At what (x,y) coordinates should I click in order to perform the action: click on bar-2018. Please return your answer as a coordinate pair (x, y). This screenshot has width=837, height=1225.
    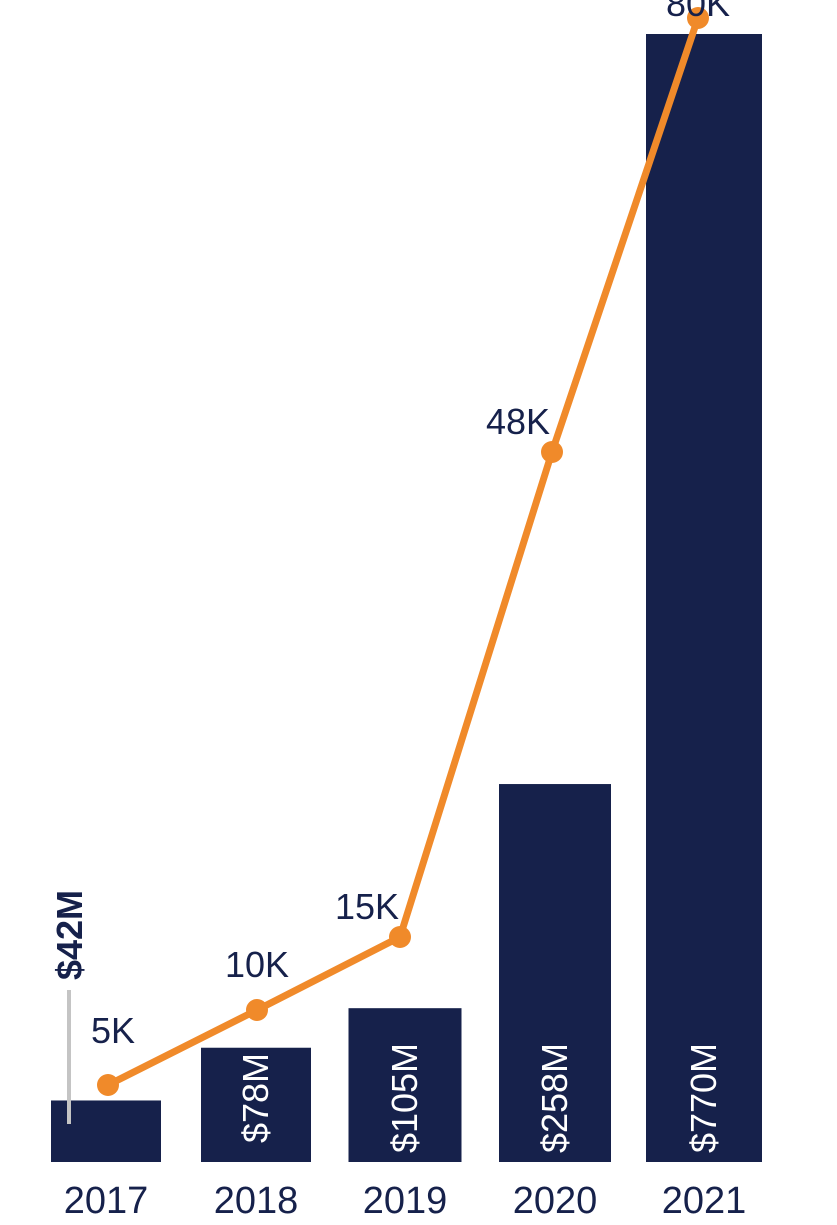
    Looking at the image, I should click on (256, 1104).